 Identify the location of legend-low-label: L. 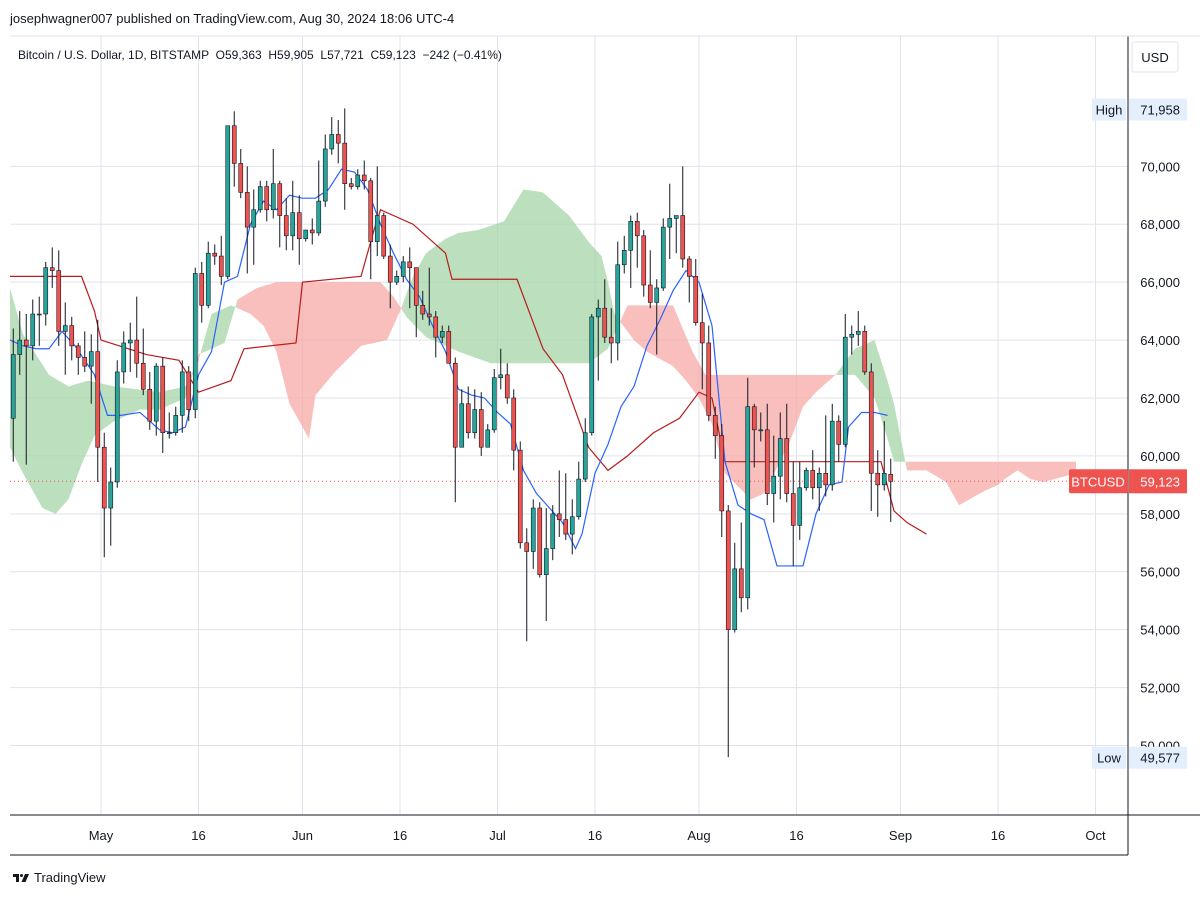
(323, 55).